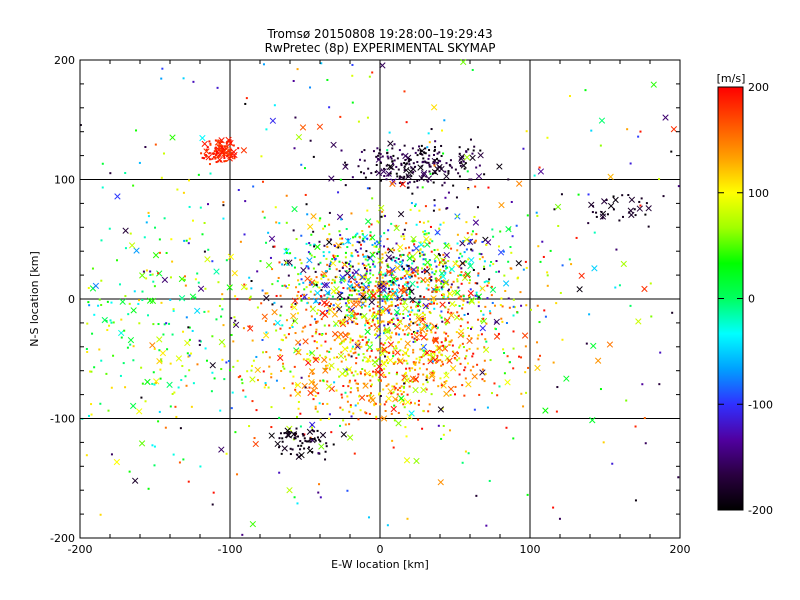  I want to click on y-tick-label: -100, so click(62, 419).